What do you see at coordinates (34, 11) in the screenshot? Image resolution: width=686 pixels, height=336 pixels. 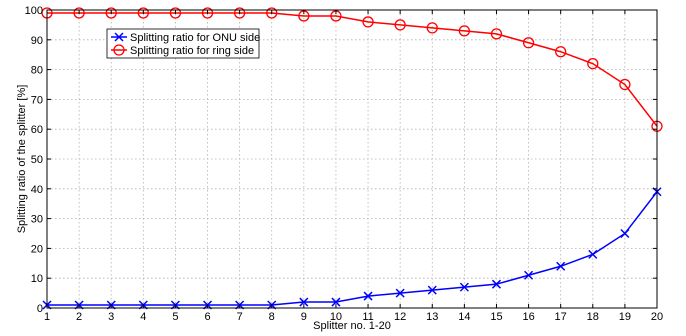 I see `y-tick-label: 100` at bounding box center [34, 11].